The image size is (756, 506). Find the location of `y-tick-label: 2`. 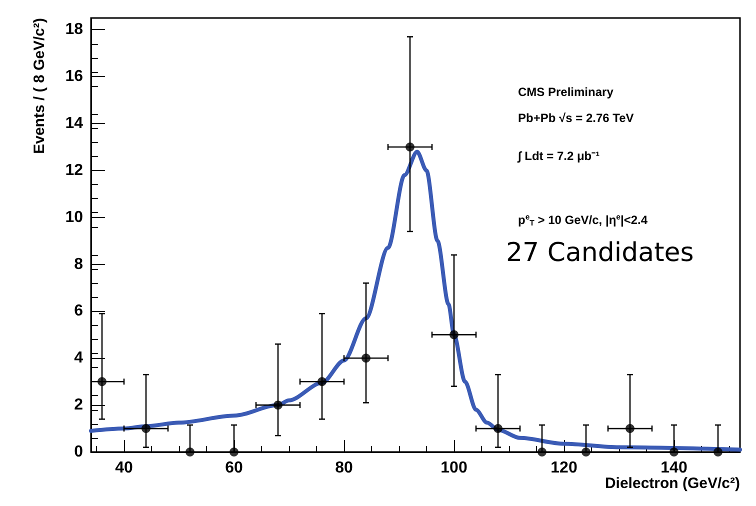

y-tick-label: 2 is located at coordinates (79, 405).